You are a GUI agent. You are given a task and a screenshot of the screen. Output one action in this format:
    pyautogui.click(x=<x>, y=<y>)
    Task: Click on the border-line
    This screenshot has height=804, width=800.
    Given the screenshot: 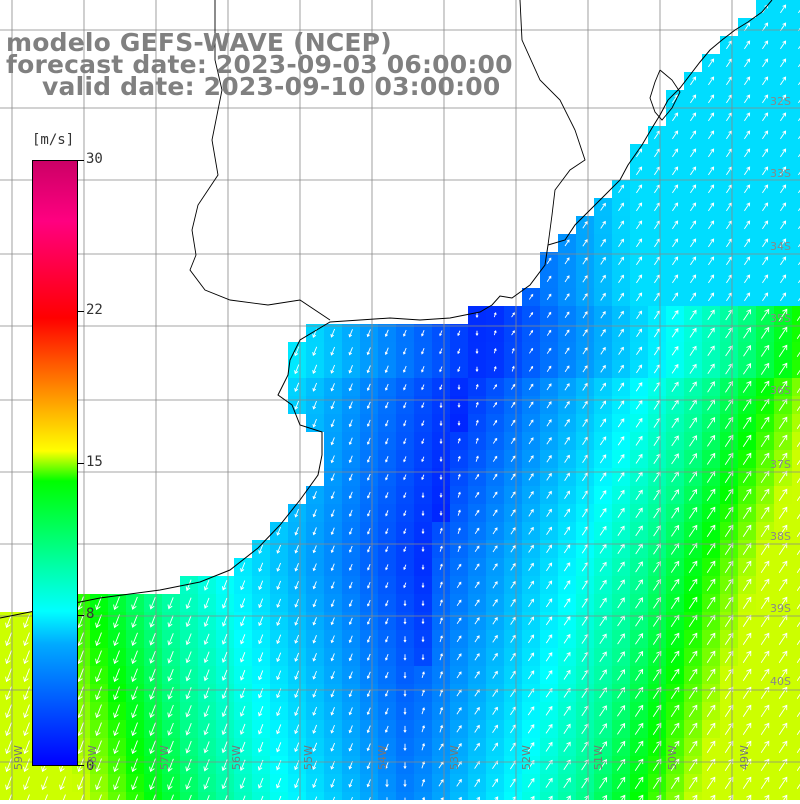 What is the action you would take?
    pyautogui.click(x=260, y=160)
    